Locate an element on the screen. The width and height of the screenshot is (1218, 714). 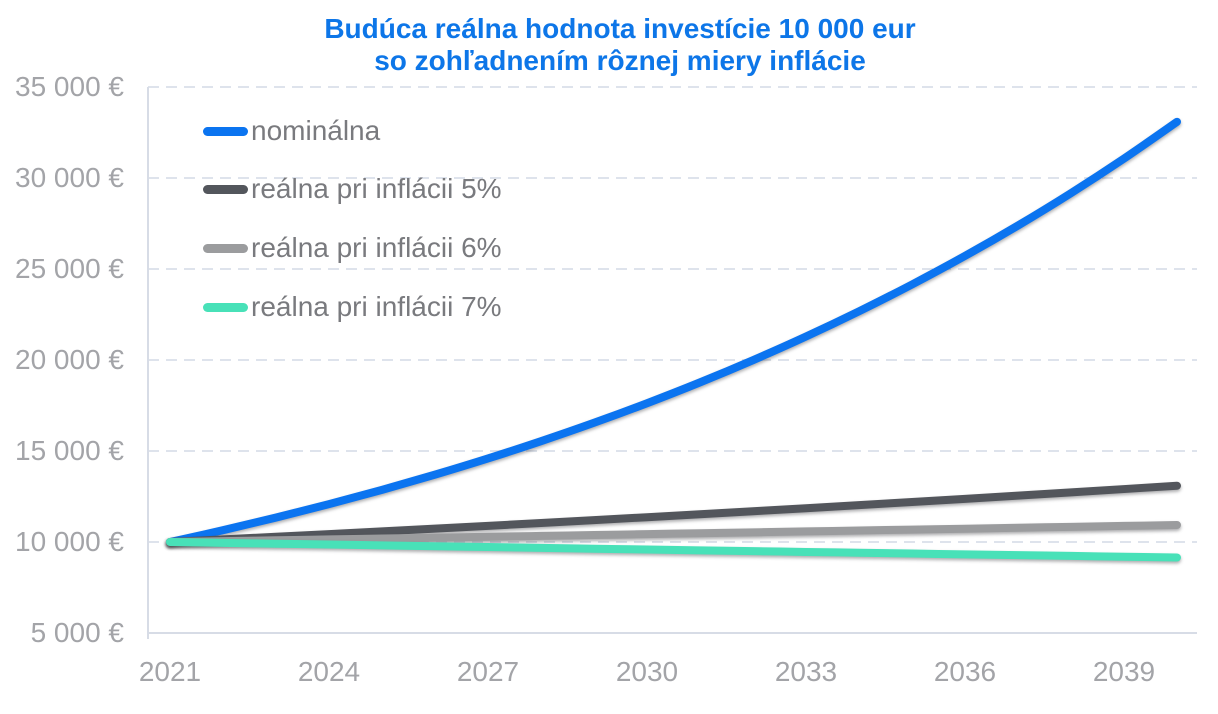
legend-item-nominalna: nominálna is located at coordinates (291, 131).